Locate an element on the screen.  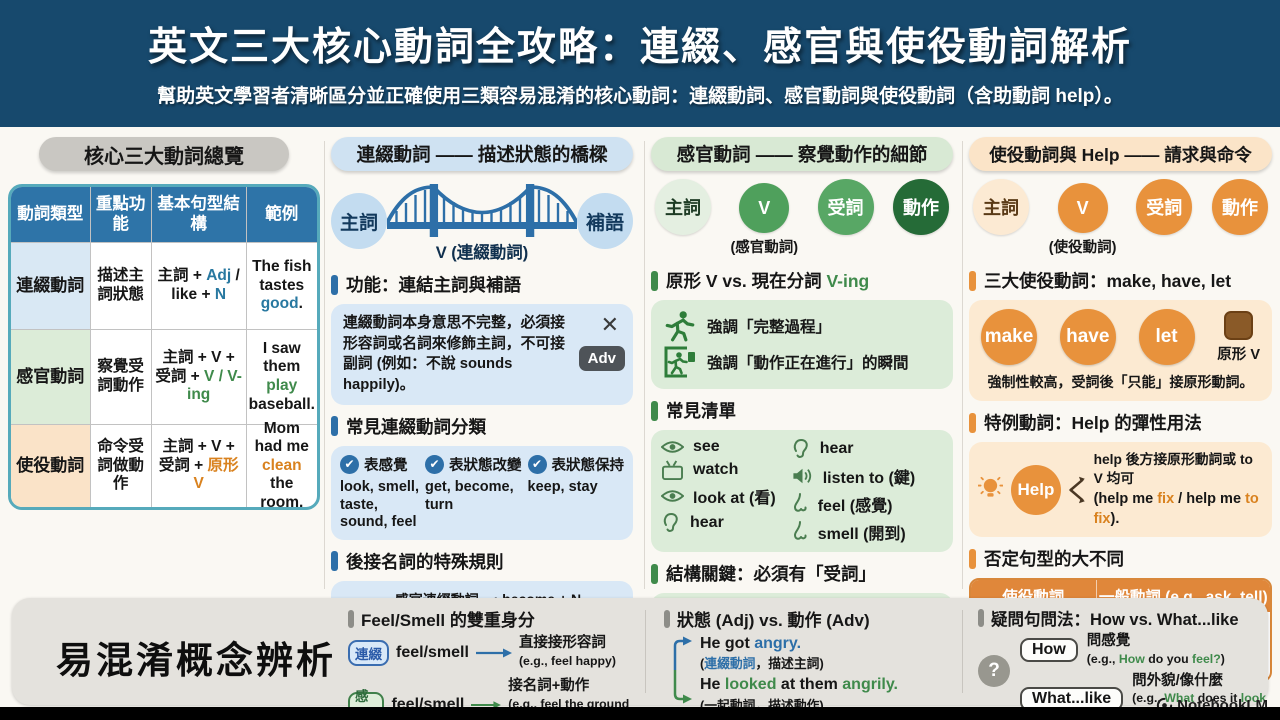
table-cell: 察覺受詞動作 is located at coordinates (121, 377).